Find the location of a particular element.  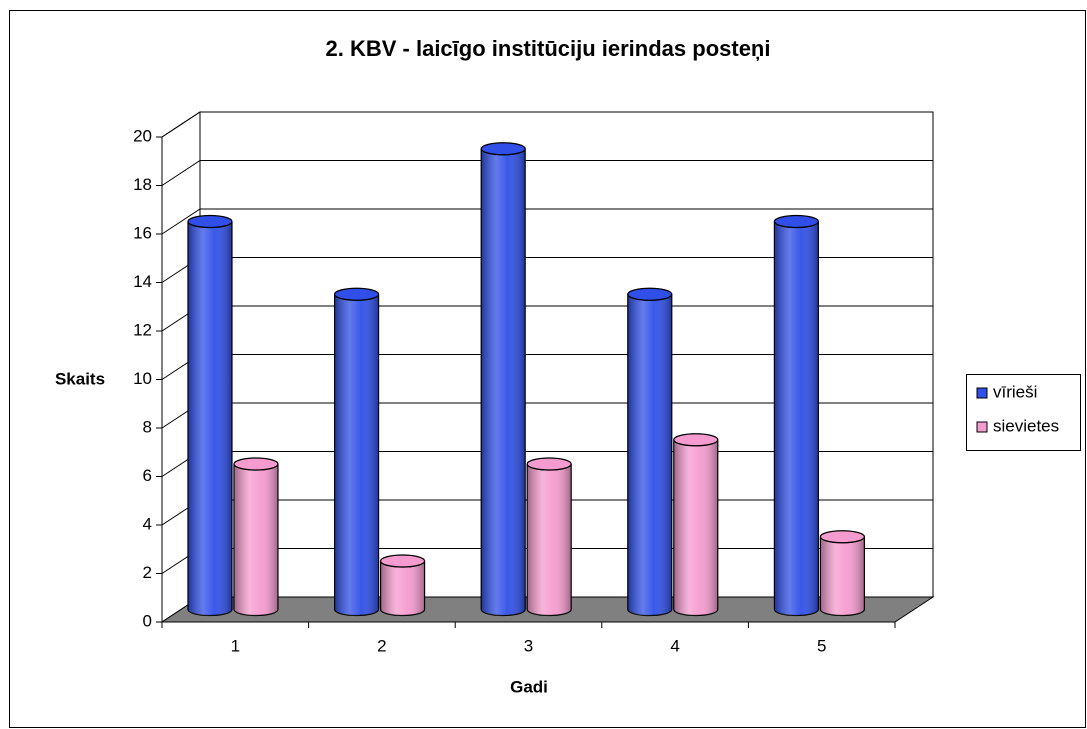

y-tick-label: 12 is located at coordinates (142, 329).